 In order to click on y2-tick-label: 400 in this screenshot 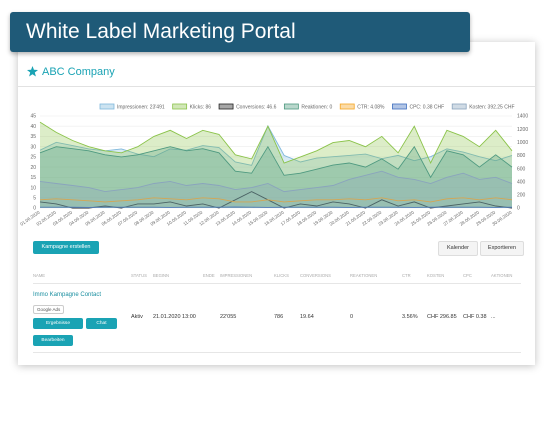, I will do `click(521, 182)`.